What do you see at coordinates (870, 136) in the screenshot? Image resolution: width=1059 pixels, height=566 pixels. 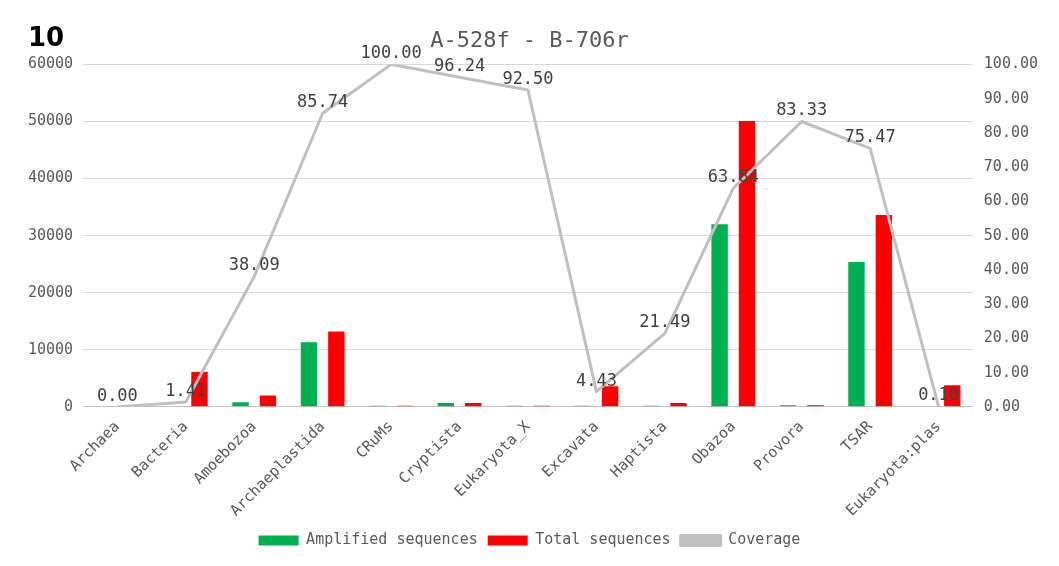 I see `data-label: 75.47` at bounding box center [870, 136].